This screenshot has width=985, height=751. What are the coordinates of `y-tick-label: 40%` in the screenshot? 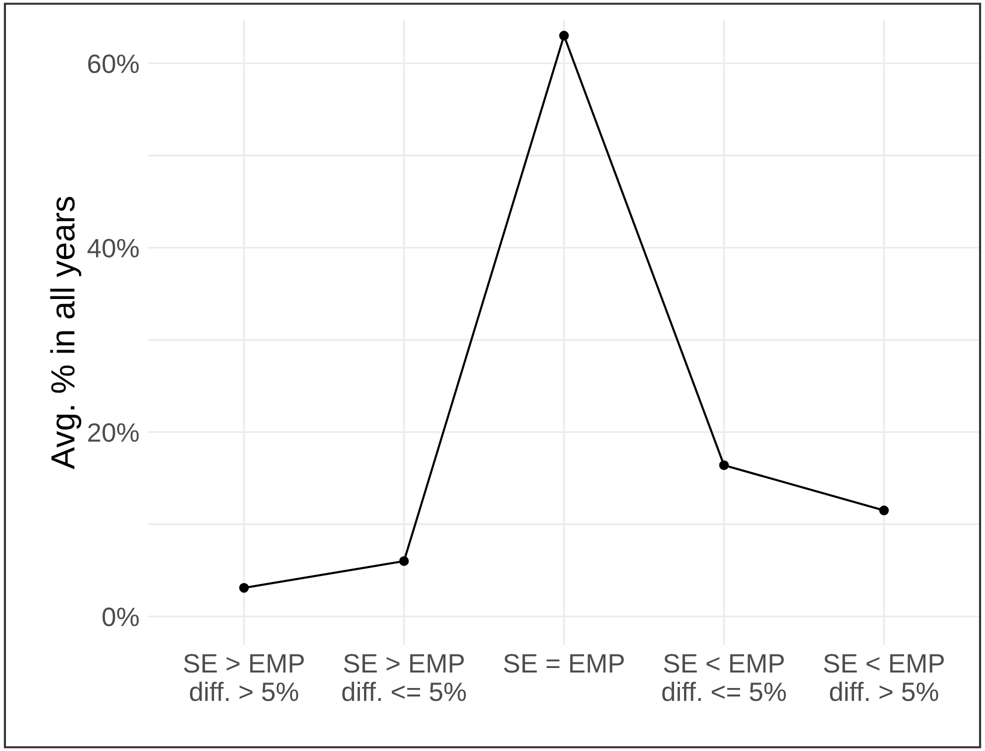 It's located at (113, 248).